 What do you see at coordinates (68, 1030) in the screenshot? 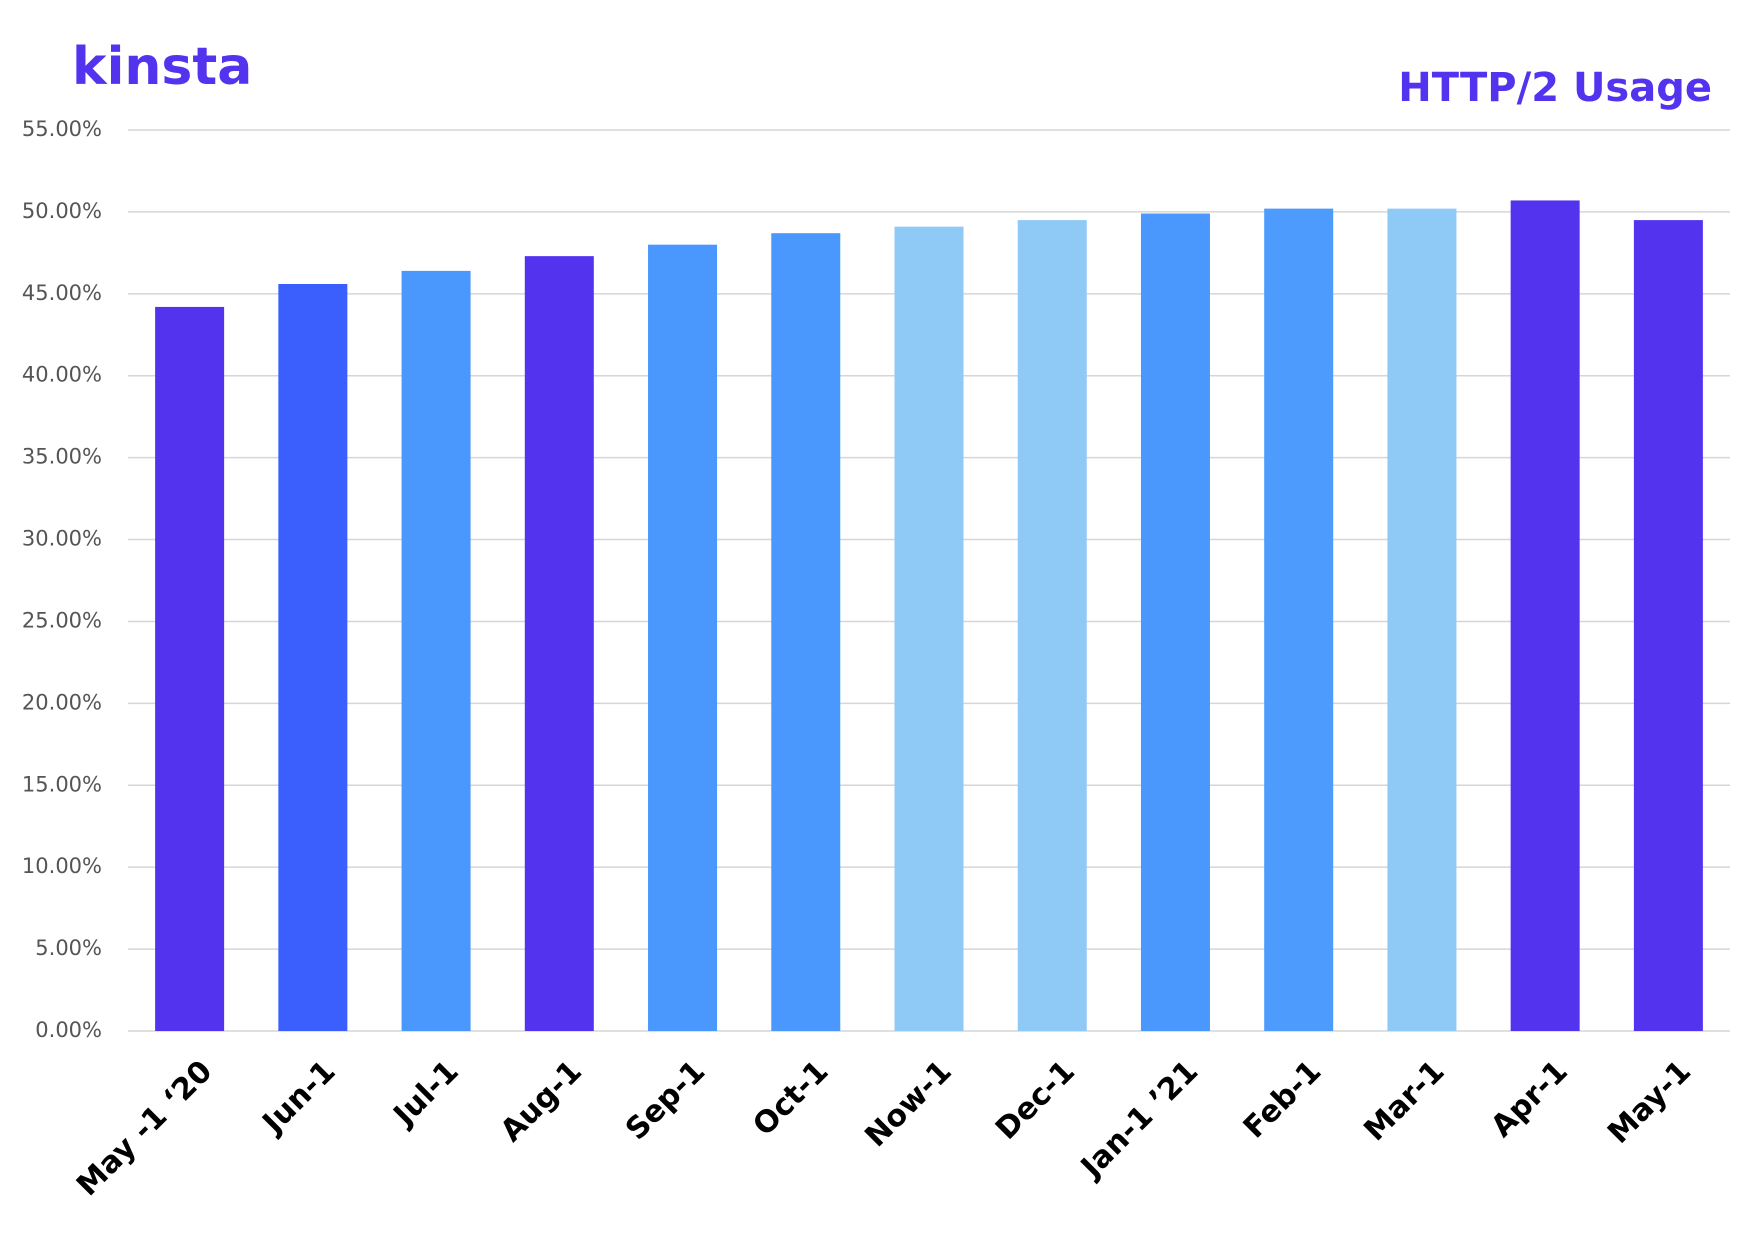
I see `y-tick-label: 0.00%` at bounding box center [68, 1030].